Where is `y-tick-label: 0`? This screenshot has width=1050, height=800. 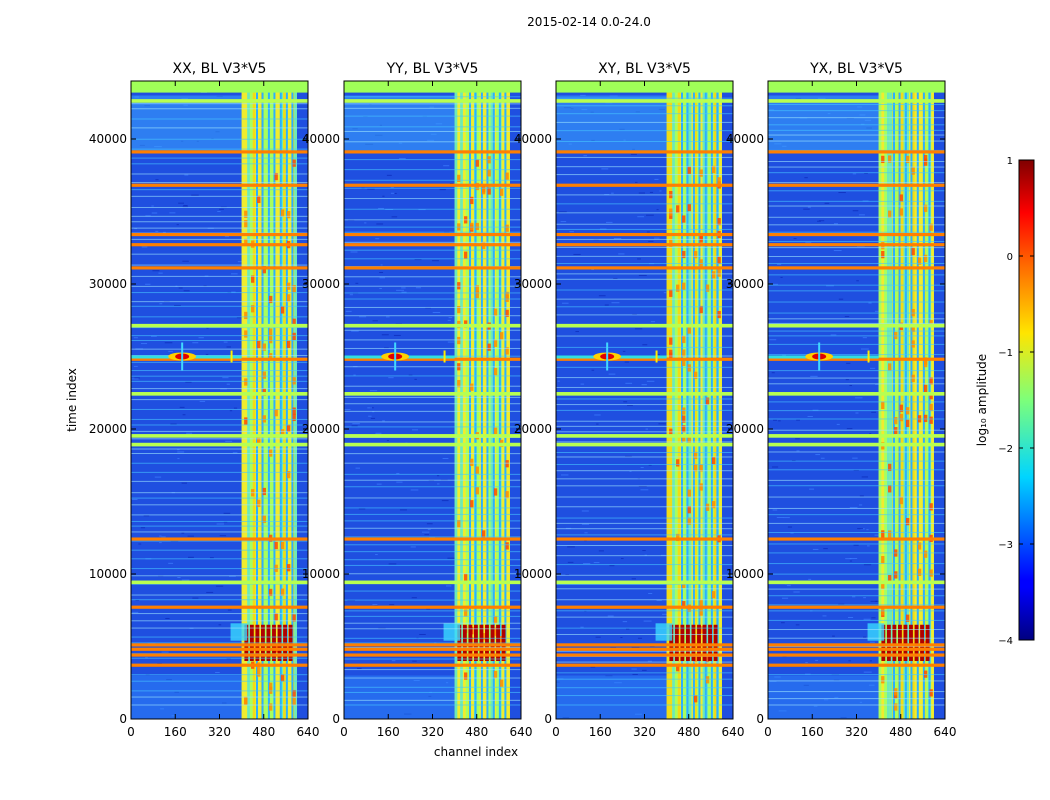 y-tick-label: 0 is located at coordinates (548, 719).